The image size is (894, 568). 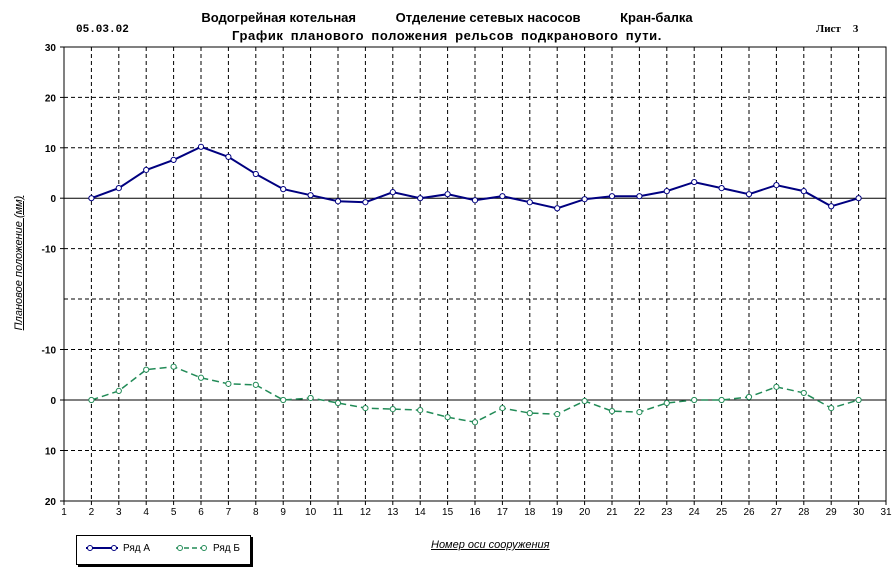 What do you see at coordinates (229, 512) in the screenshot?
I see `x-tick-label: 7` at bounding box center [229, 512].